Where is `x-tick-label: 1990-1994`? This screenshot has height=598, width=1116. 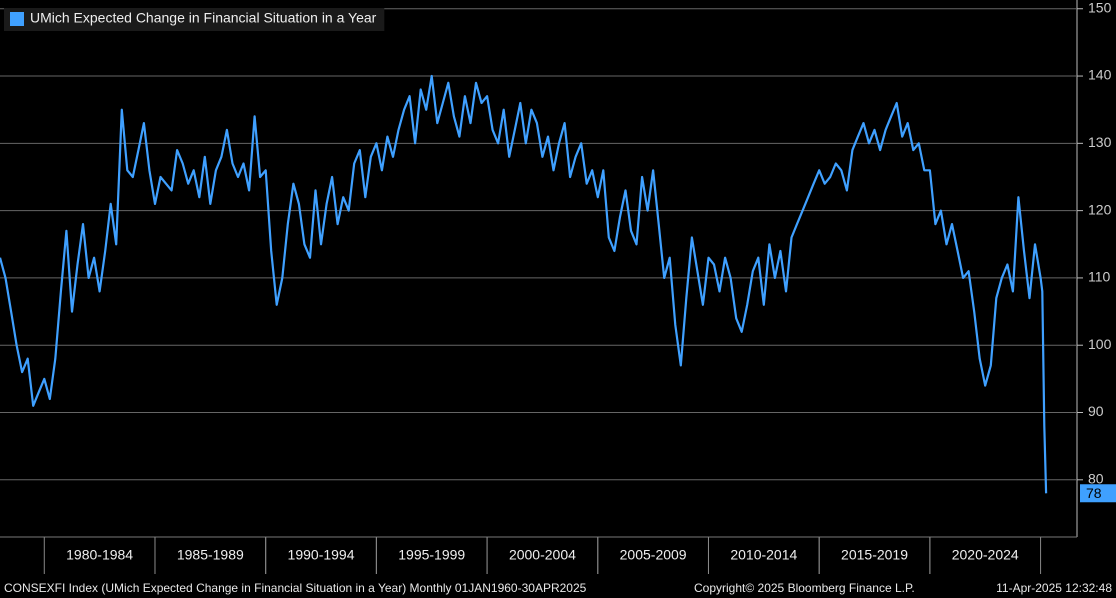
x-tick-label: 1990-1994 is located at coordinates (321, 555).